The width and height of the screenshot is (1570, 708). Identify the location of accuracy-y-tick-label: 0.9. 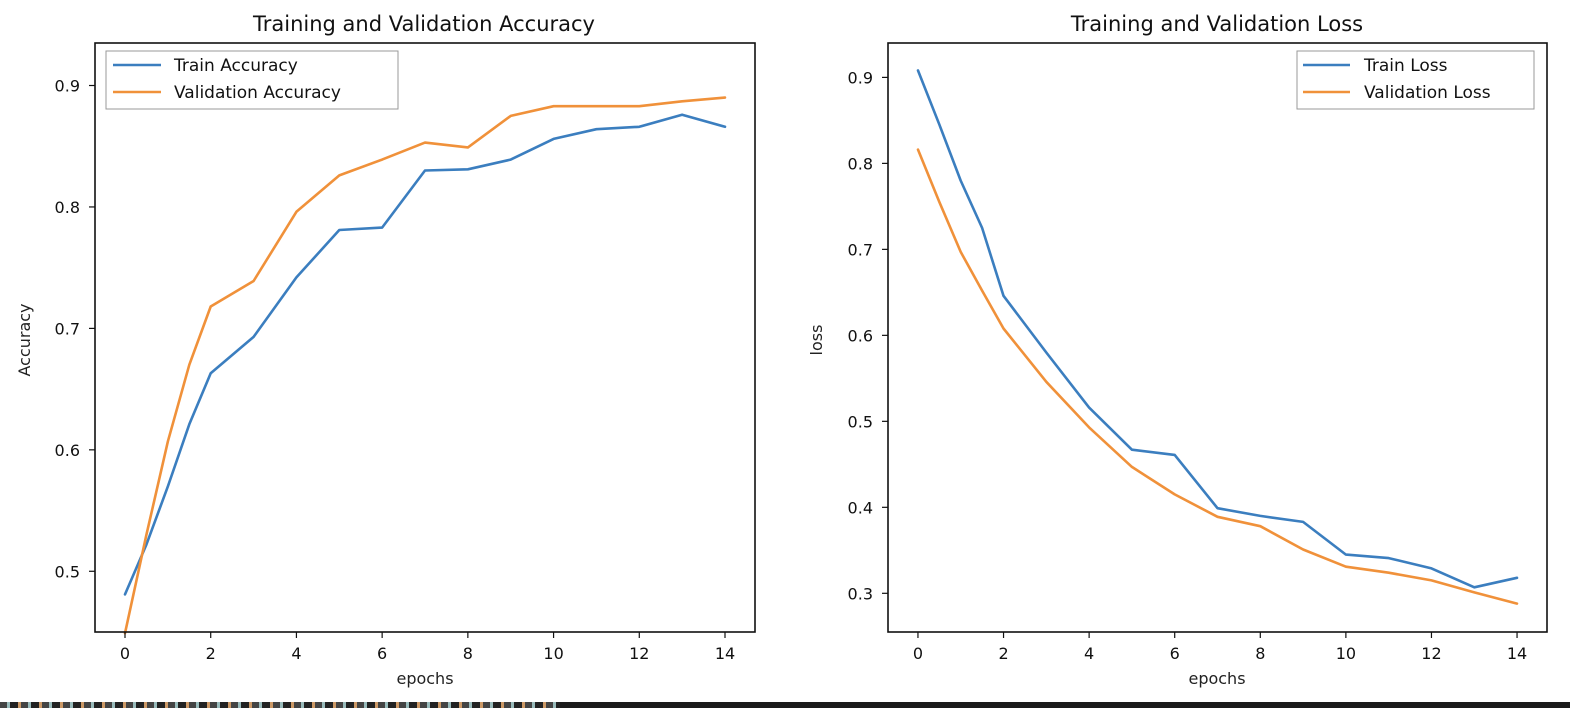
(67, 86).